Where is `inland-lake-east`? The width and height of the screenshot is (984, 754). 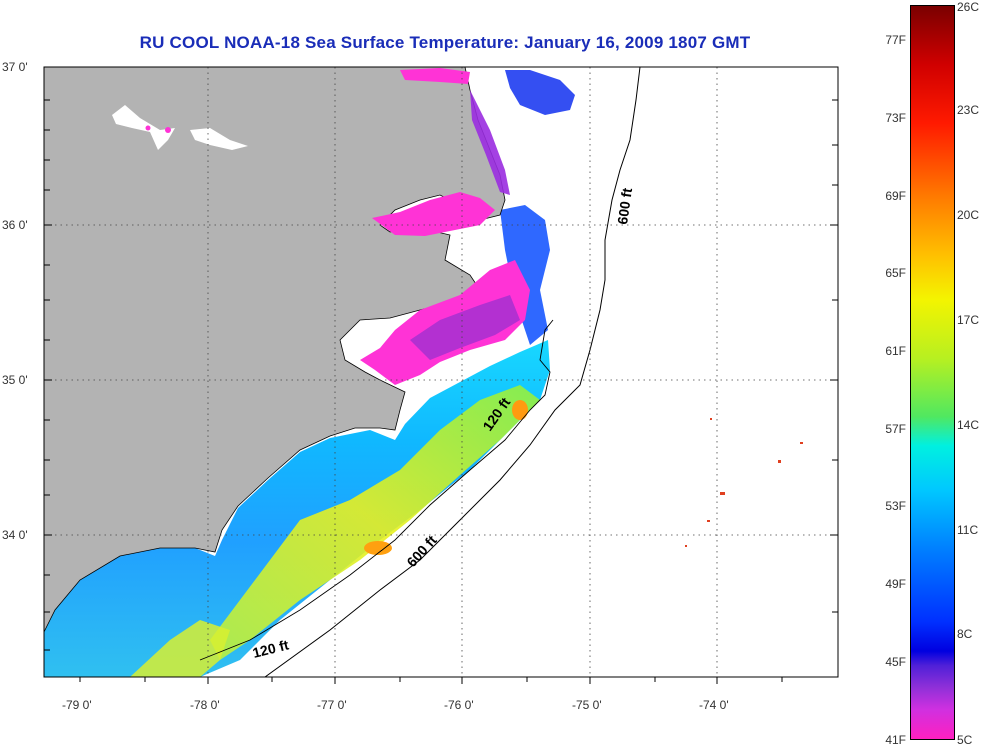 inland-lake-east is located at coordinates (219, 139).